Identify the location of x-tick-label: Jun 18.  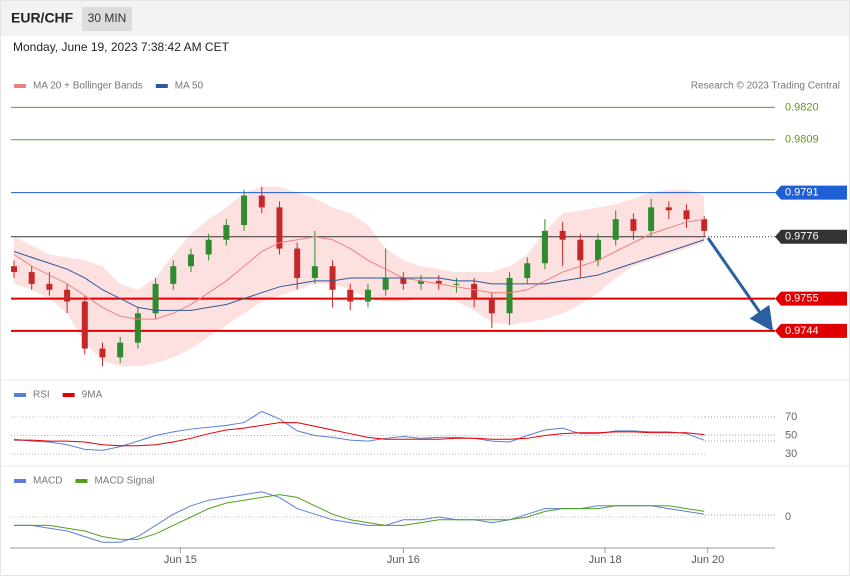
(605, 560).